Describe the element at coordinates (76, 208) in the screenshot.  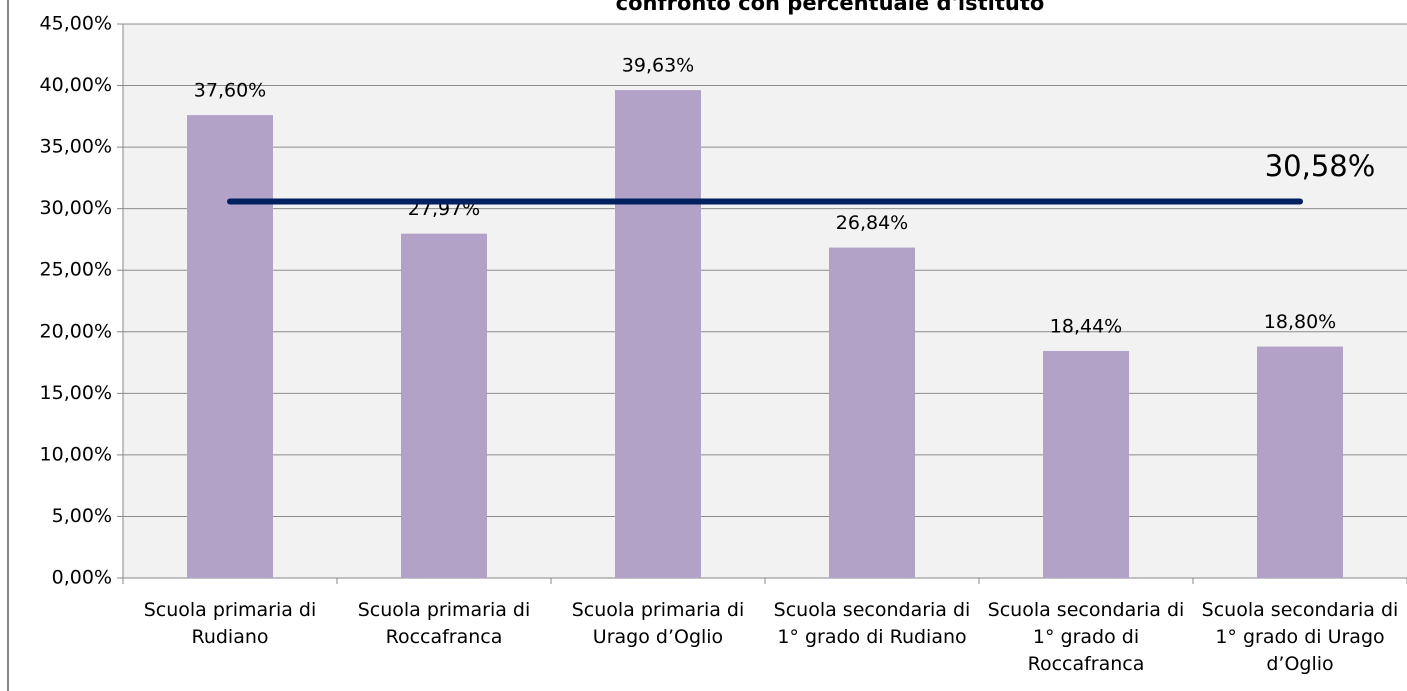
I see `y-tick-label: 30,00%` at that location.